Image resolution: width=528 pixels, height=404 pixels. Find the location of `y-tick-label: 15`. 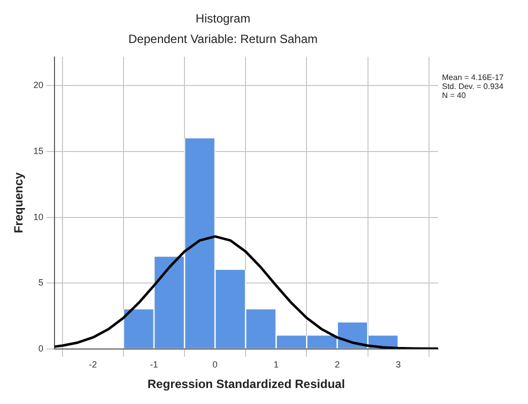

y-tick-label: 15 is located at coordinates (38, 151).